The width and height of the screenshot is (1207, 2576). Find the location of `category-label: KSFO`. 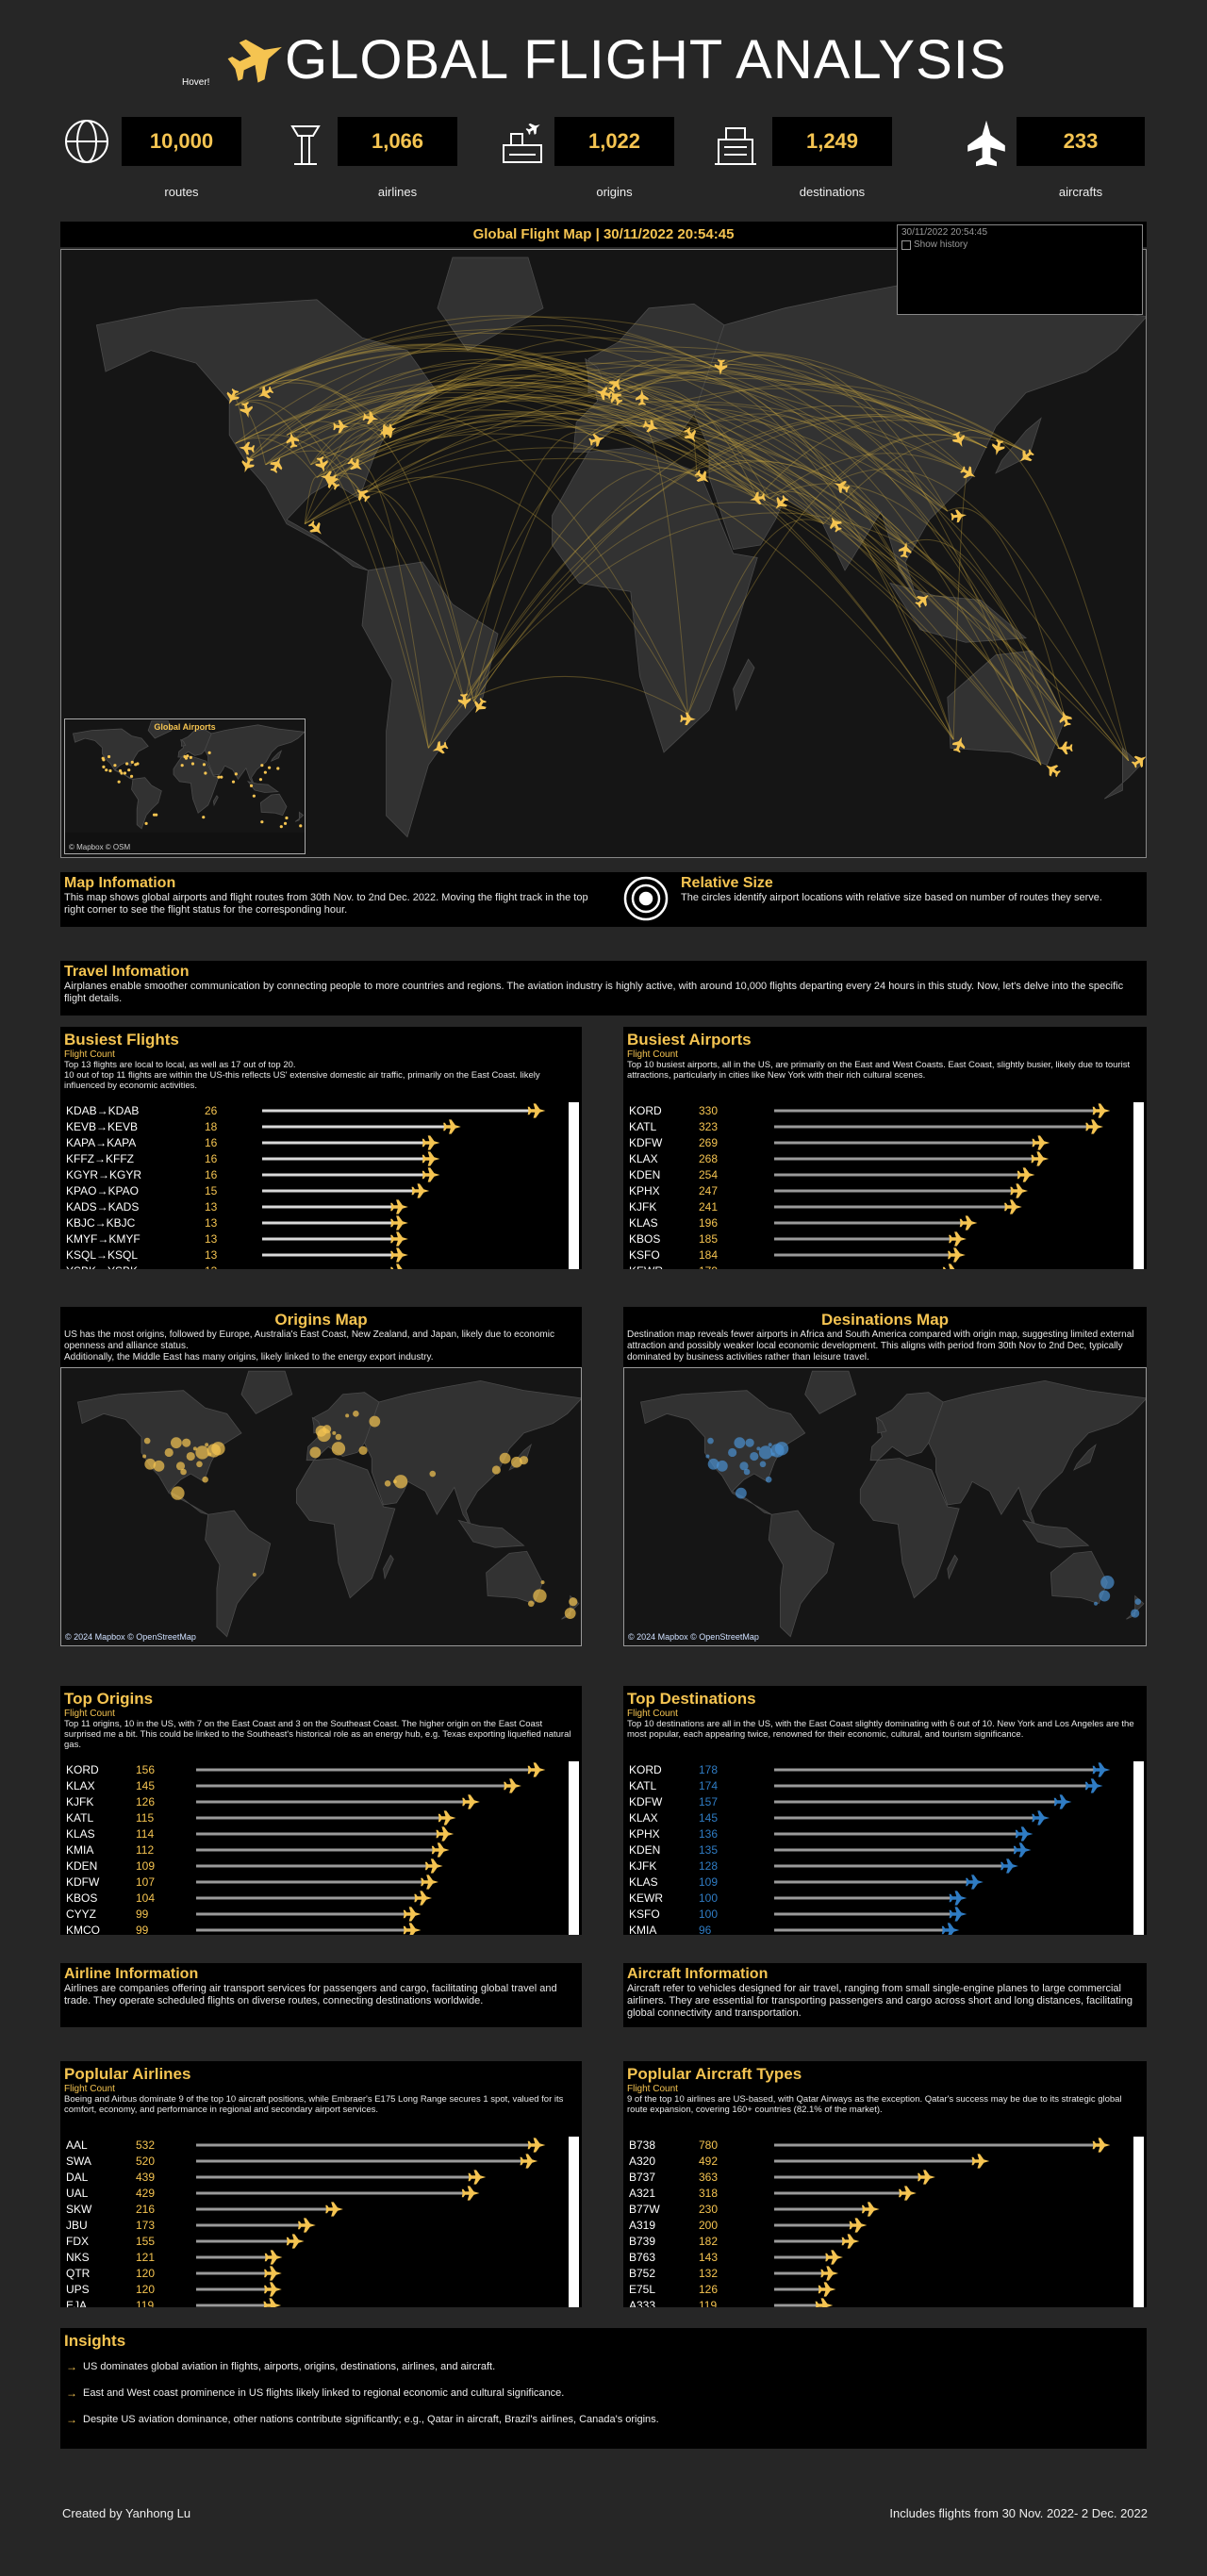

category-label: KSFO is located at coordinates (644, 1255).